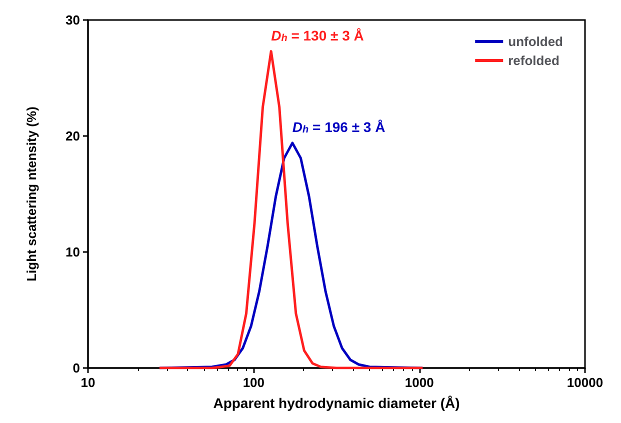 This screenshot has width=621, height=423. What do you see at coordinates (73, 136) in the screenshot?
I see `y-tick-label: 20` at bounding box center [73, 136].